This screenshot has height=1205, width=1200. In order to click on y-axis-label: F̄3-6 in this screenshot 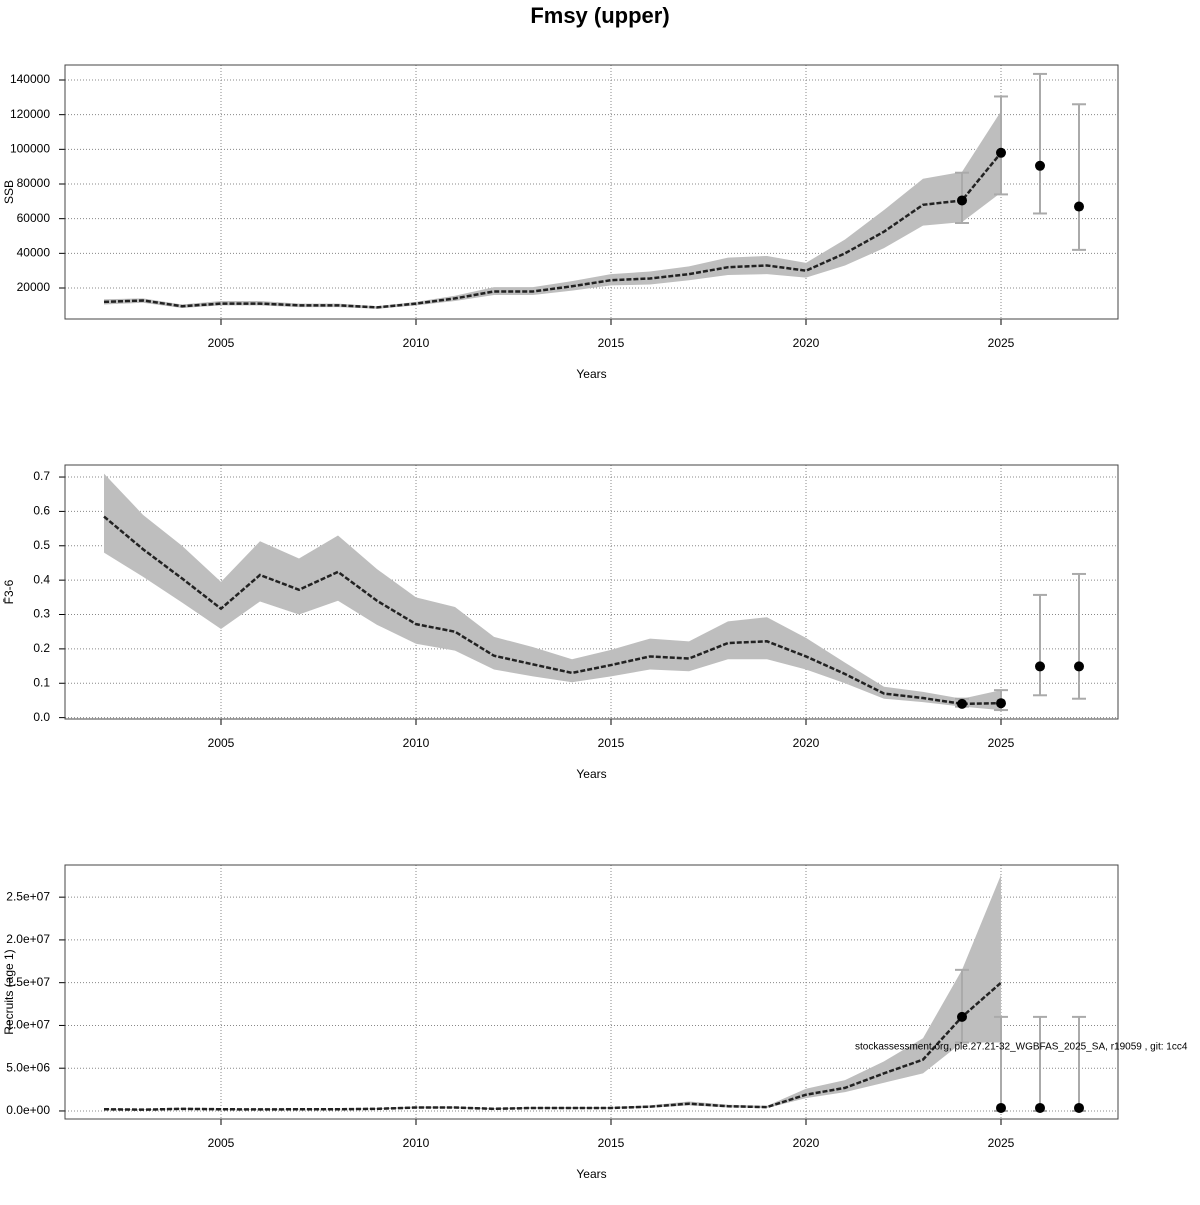, I will do `click(9, 591)`.